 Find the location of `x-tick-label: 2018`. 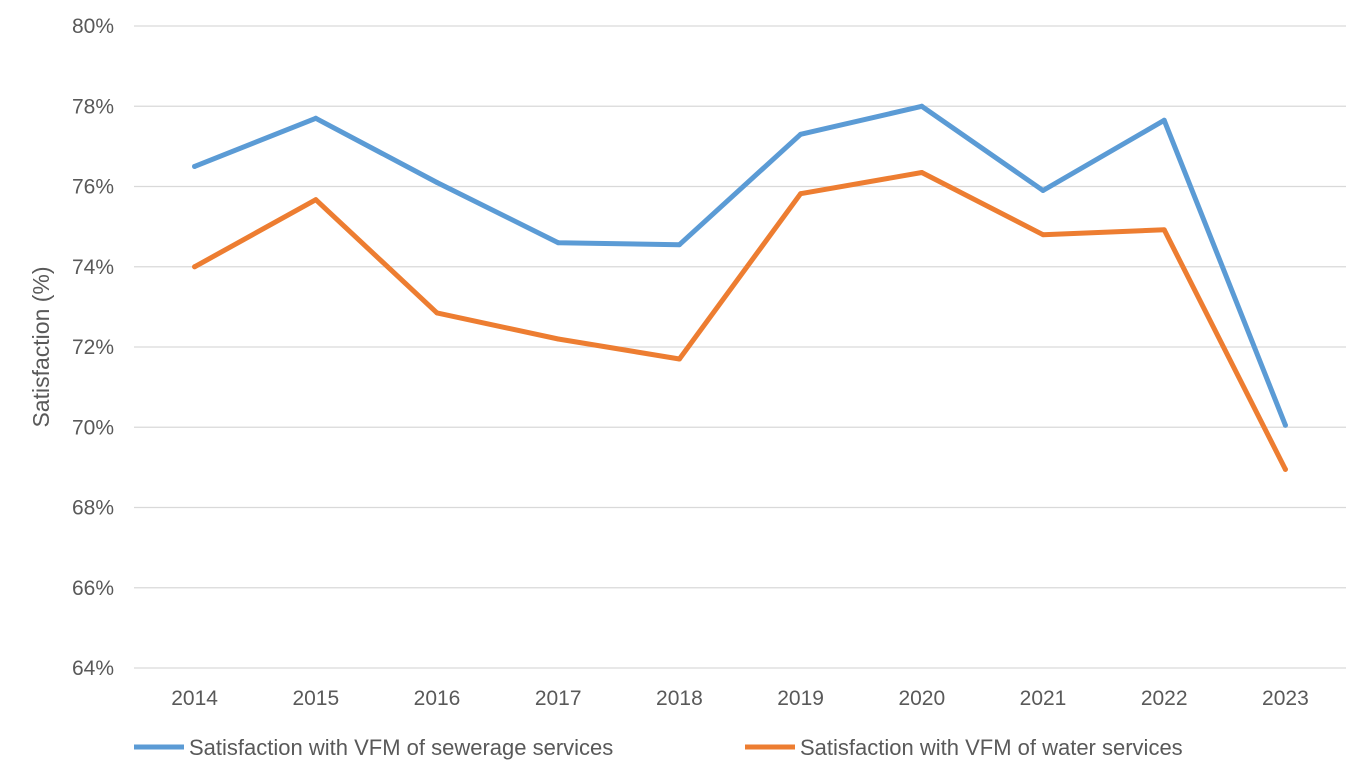

x-tick-label: 2018 is located at coordinates (679, 698).